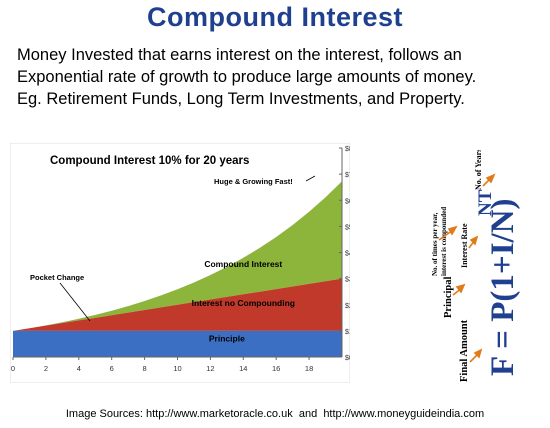 This screenshot has height=428, width=550. Describe the element at coordinates (227, 338) in the screenshot. I see `label-principle: Principle` at that location.